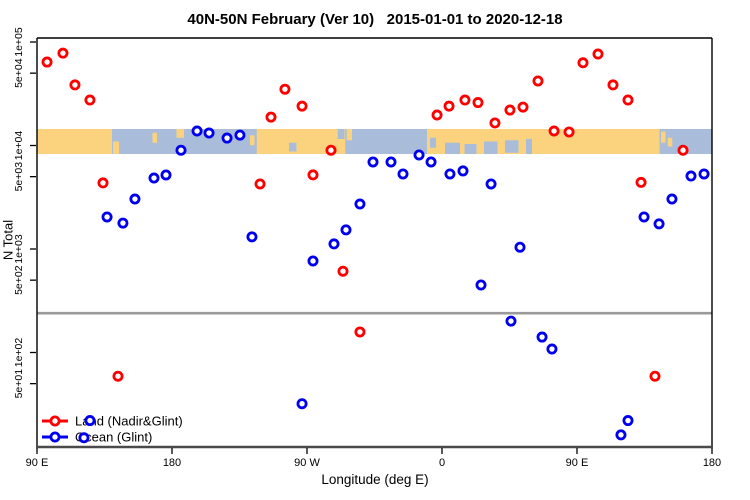 This screenshot has height=500, width=750. What do you see at coordinates (19, 73) in the screenshot?
I see `y-tick-label: 5e+04` at bounding box center [19, 73].